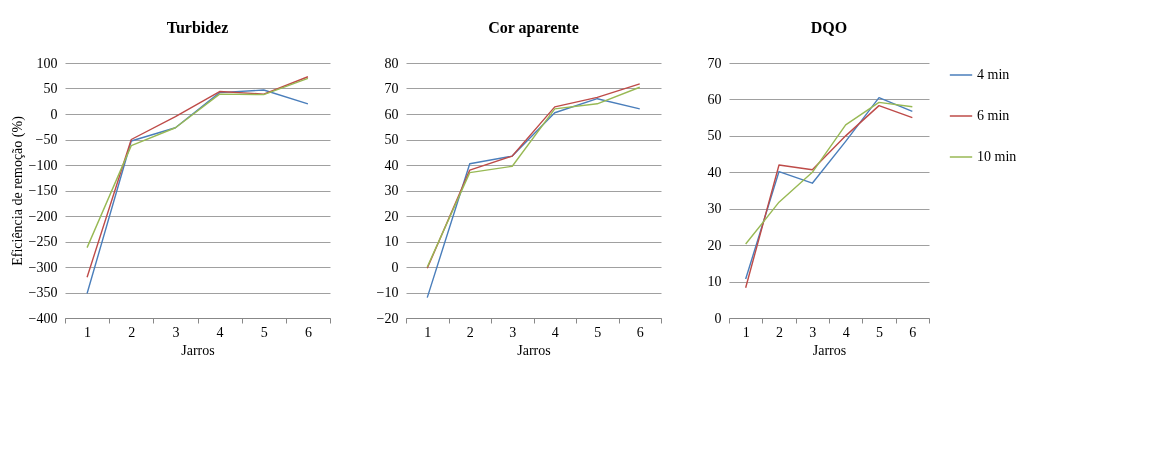  What do you see at coordinates (997, 156) in the screenshot?
I see `legend-label: 10 min` at bounding box center [997, 156].